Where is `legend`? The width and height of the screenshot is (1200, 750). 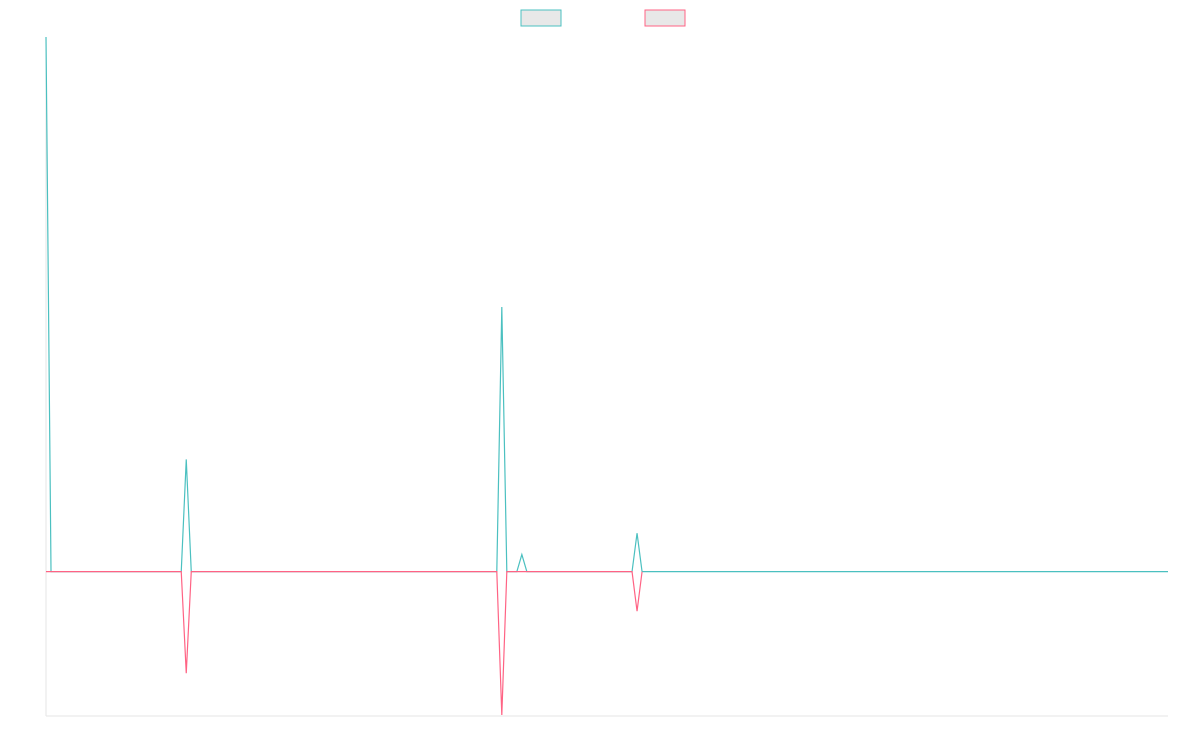 legend is located at coordinates (603, 18).